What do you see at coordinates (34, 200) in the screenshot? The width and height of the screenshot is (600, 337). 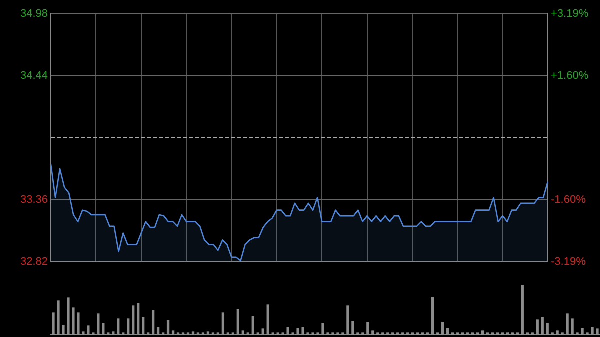 I see `y-tick-label: 33.36` at bounding box center [34, 200].